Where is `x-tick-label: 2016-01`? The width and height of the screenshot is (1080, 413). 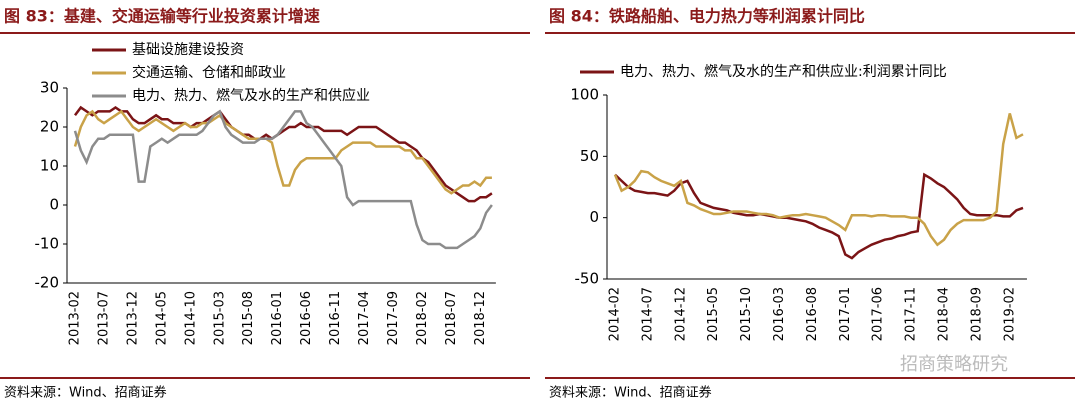 x-tick-label: 2016-01 is located at coordinates (277, 318).